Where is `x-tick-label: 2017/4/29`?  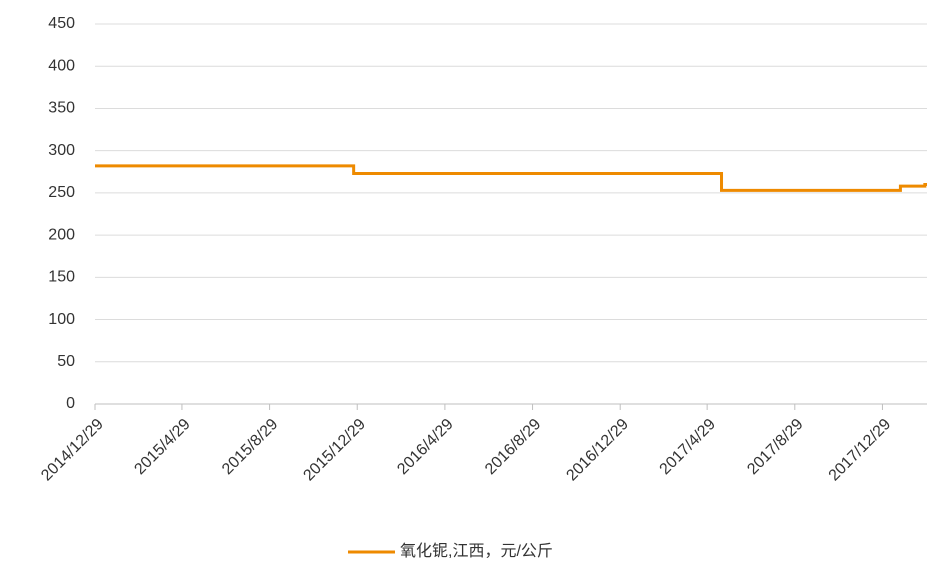 x-tick-label: 2017/4/29 is located at coordinates (688, 447).